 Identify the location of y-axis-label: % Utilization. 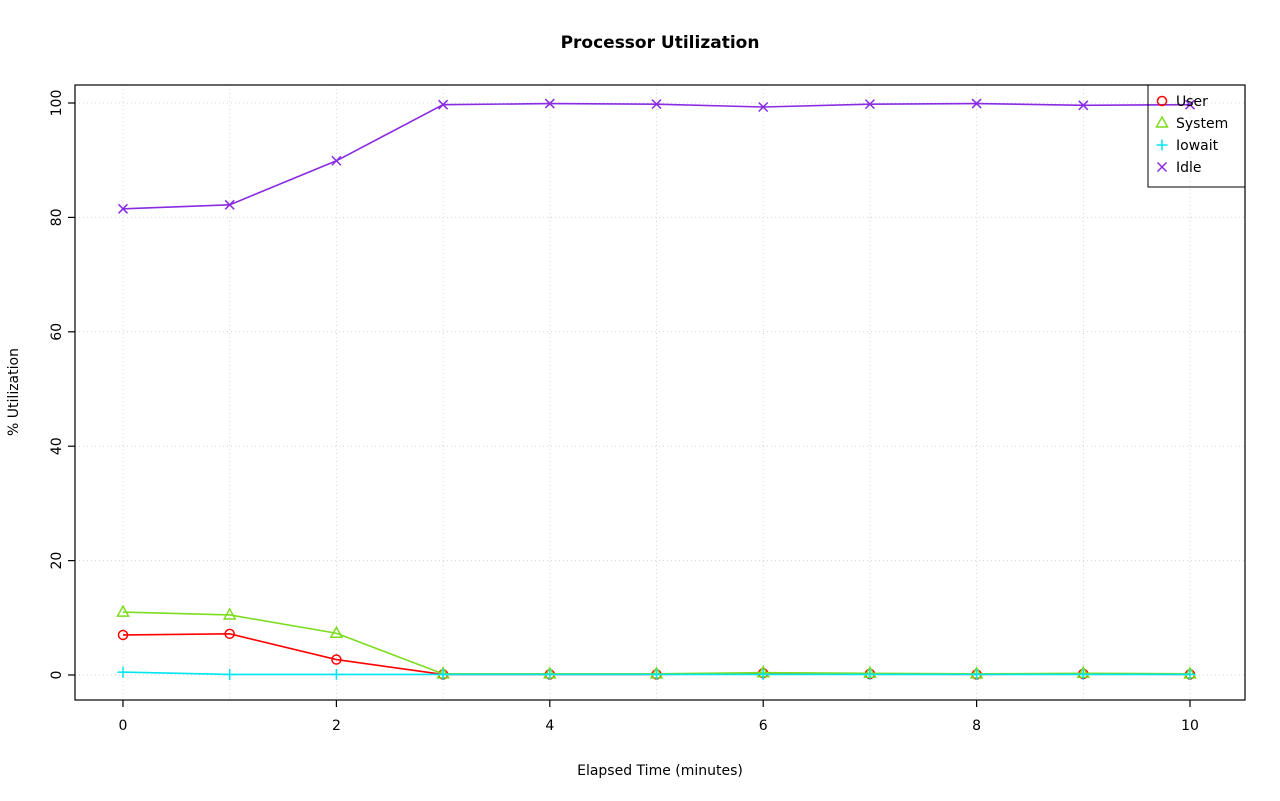
(14, 392).